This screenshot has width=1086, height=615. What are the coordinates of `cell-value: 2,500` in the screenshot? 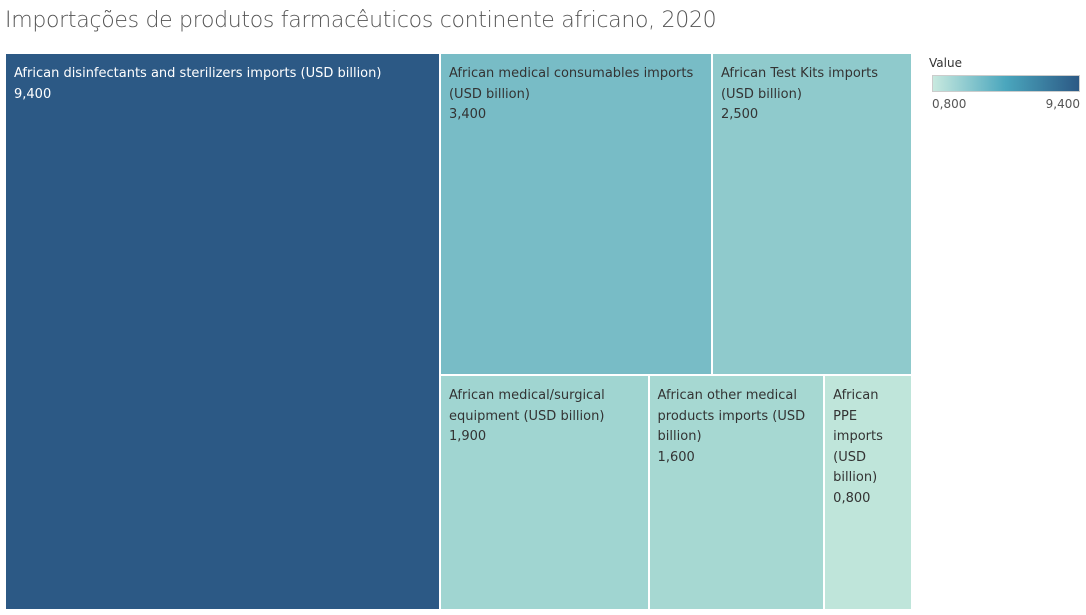 It's located at (739, 114).